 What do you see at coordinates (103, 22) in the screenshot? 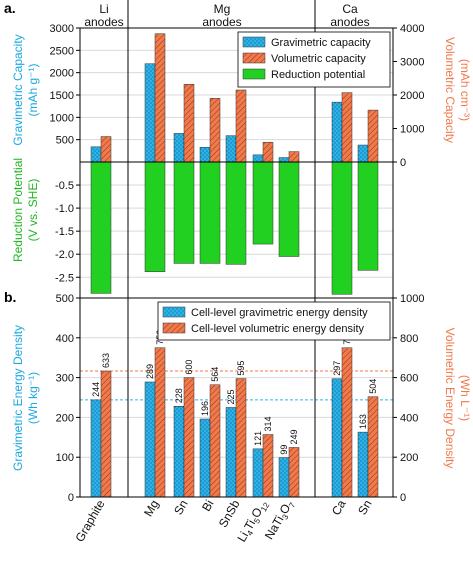
I see `group-li-line2: anodes` at bounding box center [103, 22].